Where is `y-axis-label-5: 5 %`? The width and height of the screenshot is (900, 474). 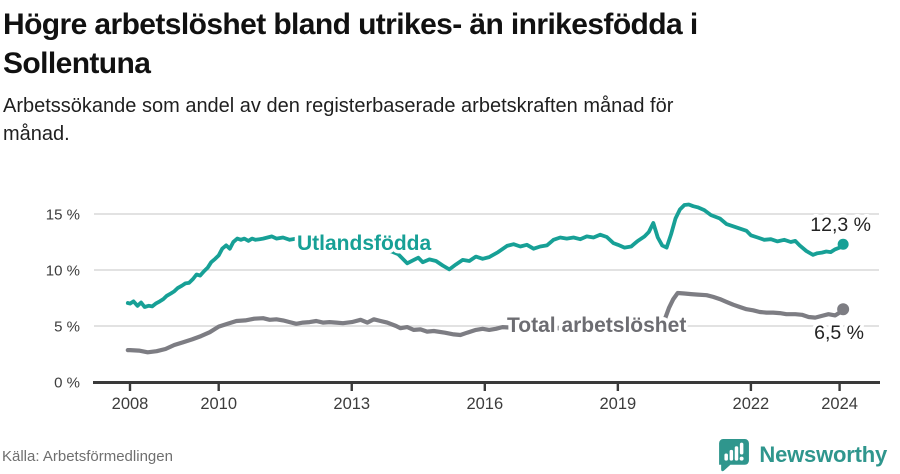 y-axis-label-5: 5 % is located at coordinates (67, 327).